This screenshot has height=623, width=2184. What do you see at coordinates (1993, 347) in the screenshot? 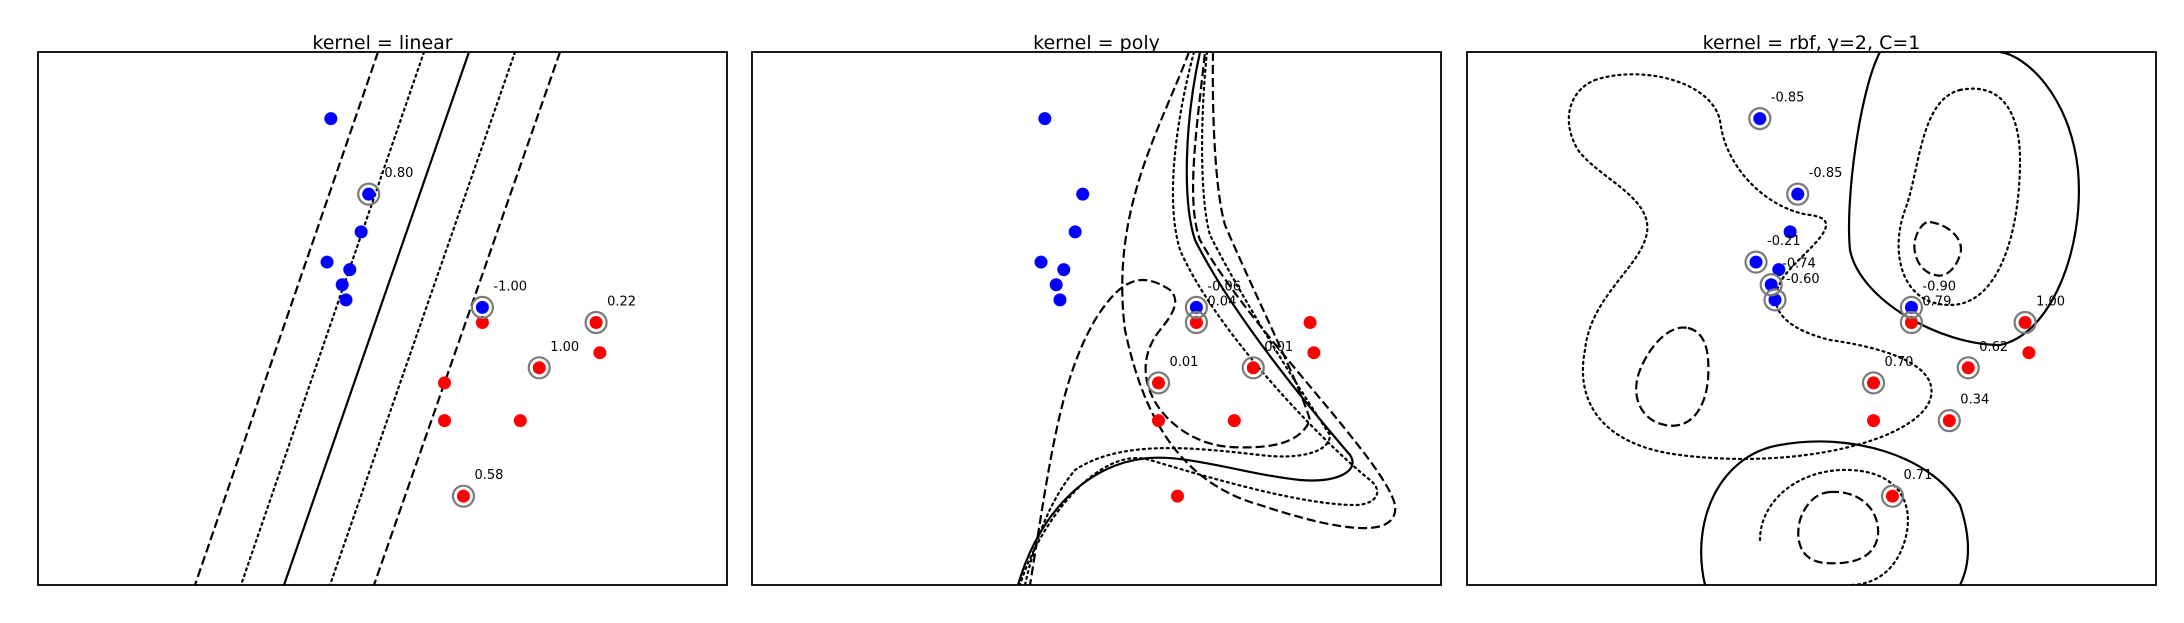
I see `dual-coef-label: 0.62` at bounding box center [1993, 347].